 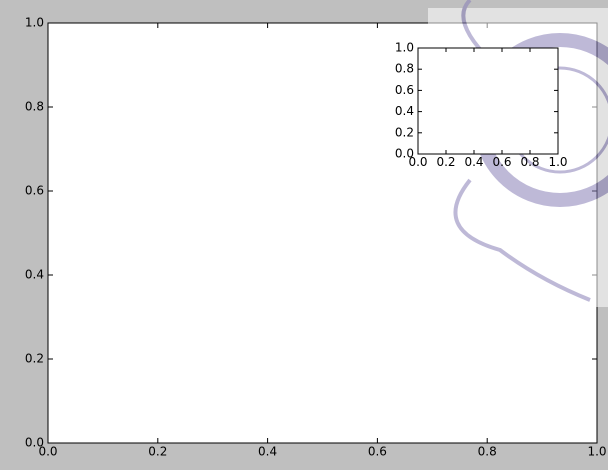 I want to click on watermark-scroll, so click(x=522, y=240).